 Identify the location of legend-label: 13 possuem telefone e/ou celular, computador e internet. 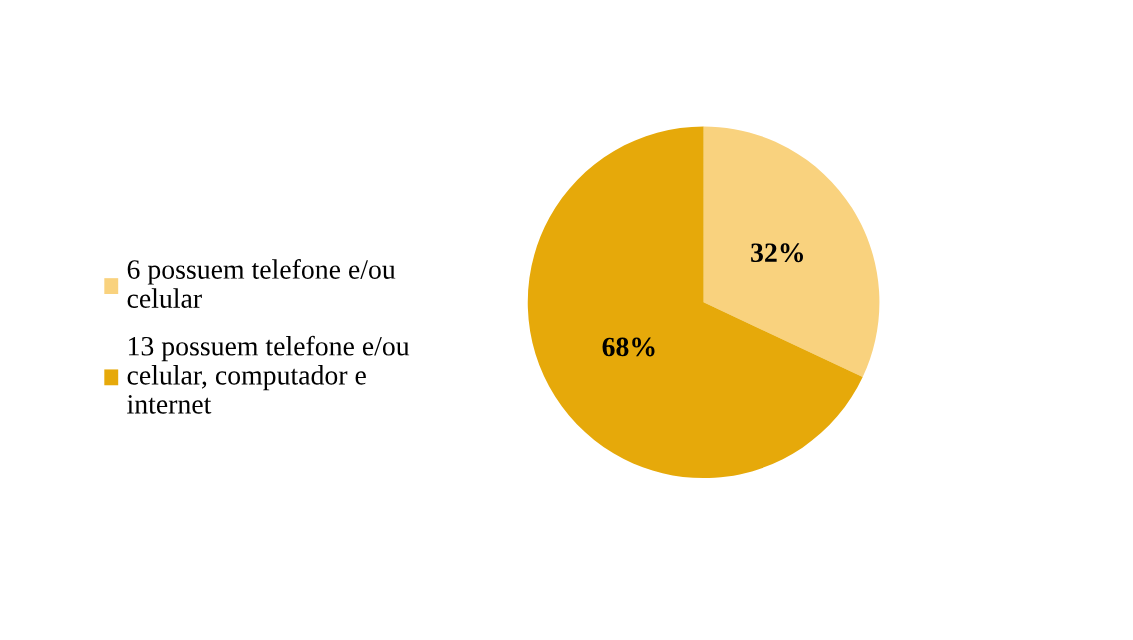
(268, 374).